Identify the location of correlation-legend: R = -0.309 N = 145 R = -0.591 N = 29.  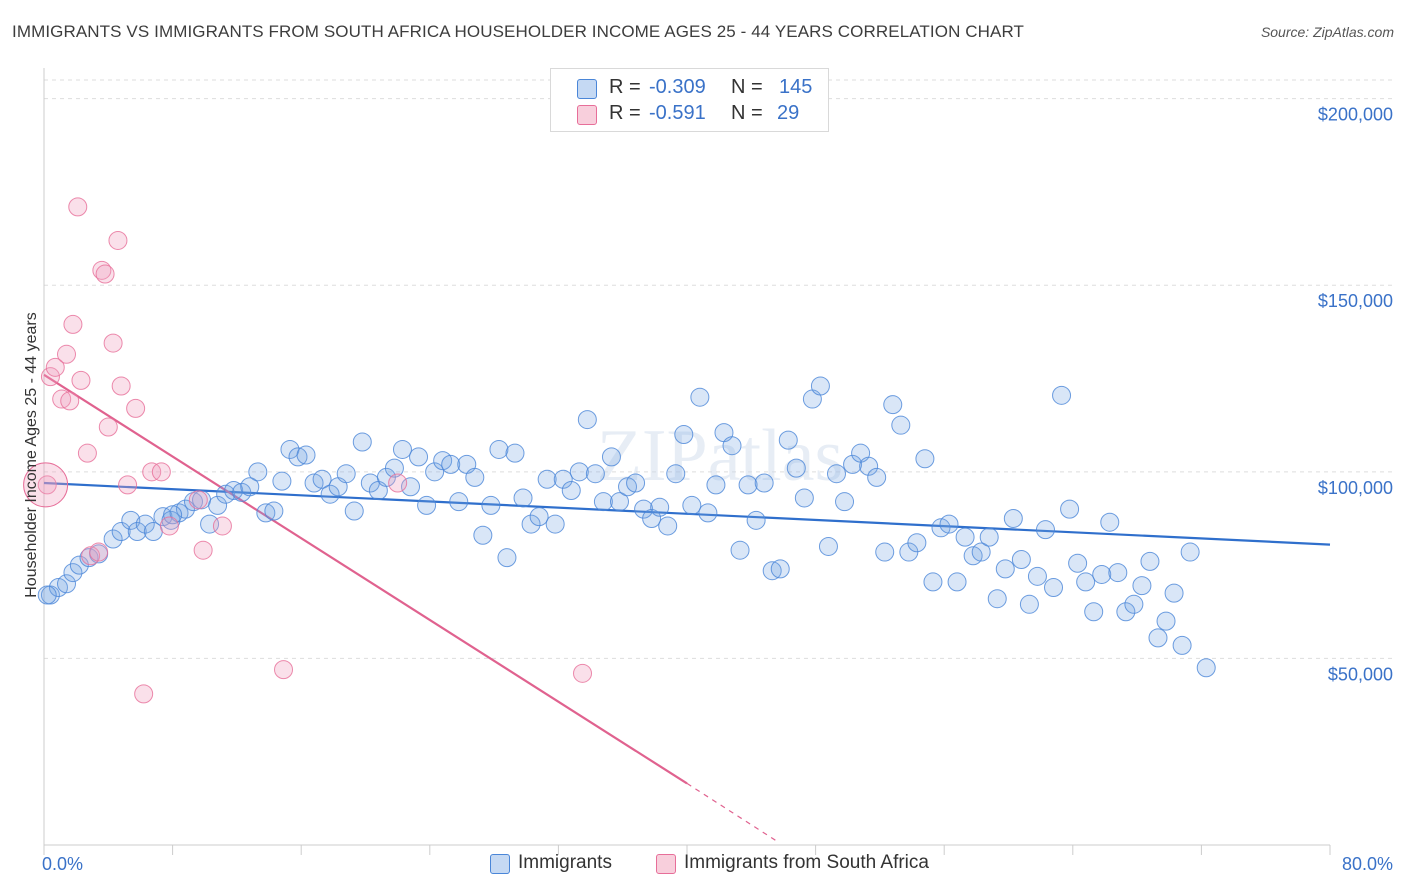
(689, 100).